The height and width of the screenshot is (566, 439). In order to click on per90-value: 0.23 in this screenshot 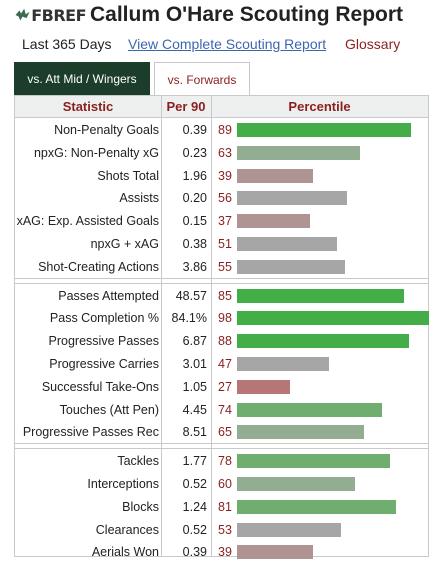, I will do `click(194, 152)`.